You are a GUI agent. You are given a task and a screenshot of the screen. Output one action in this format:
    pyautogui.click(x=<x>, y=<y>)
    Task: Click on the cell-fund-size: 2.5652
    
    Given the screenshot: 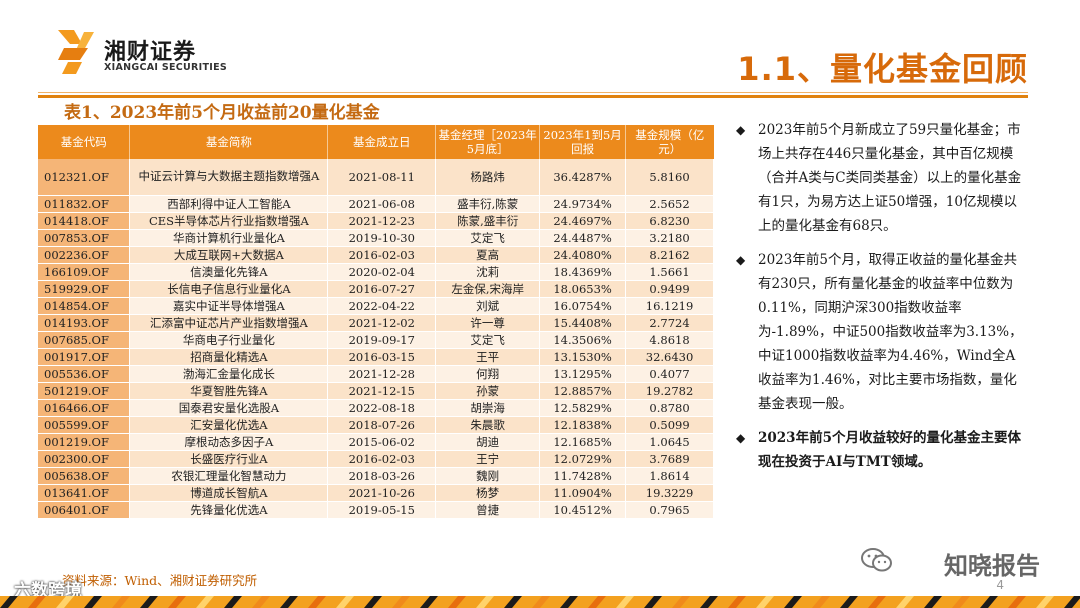 What is the action you would take?
    pyautogui.click(x=669, y=204)
    